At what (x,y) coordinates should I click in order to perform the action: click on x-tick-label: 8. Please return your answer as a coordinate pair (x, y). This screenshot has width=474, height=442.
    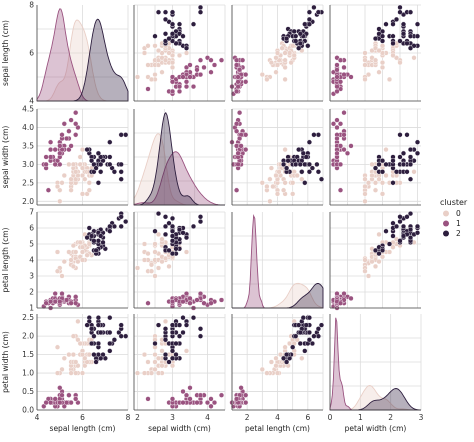
    Looking at the image, I should click on (128, 417).